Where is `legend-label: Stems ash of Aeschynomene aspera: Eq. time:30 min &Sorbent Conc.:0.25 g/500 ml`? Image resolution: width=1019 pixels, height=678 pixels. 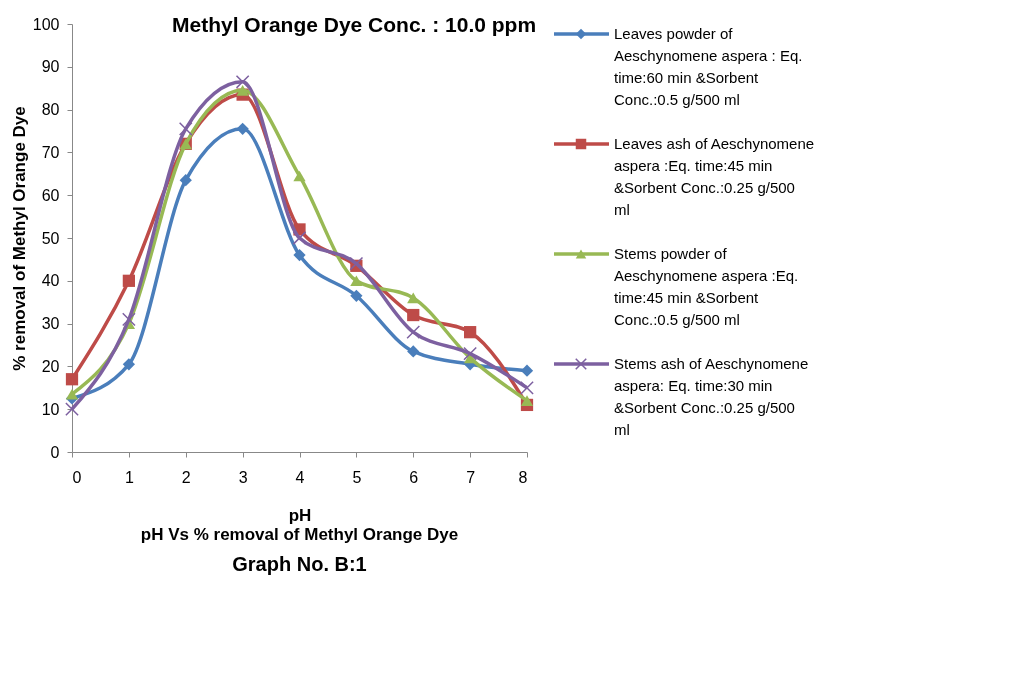 legend-label: Stems ash of Aeschynomene aspera: Eq. time:30 min &Sorbent Conc.:0.25 g/500 ml is located at coordinates (711, 396).